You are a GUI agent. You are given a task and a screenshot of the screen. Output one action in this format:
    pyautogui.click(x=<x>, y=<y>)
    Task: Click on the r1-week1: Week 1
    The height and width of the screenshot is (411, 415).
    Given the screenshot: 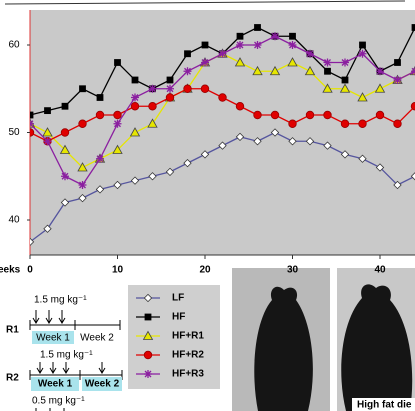 What is the action you would take?
    pyautogui.click(x=53, y=338)
    